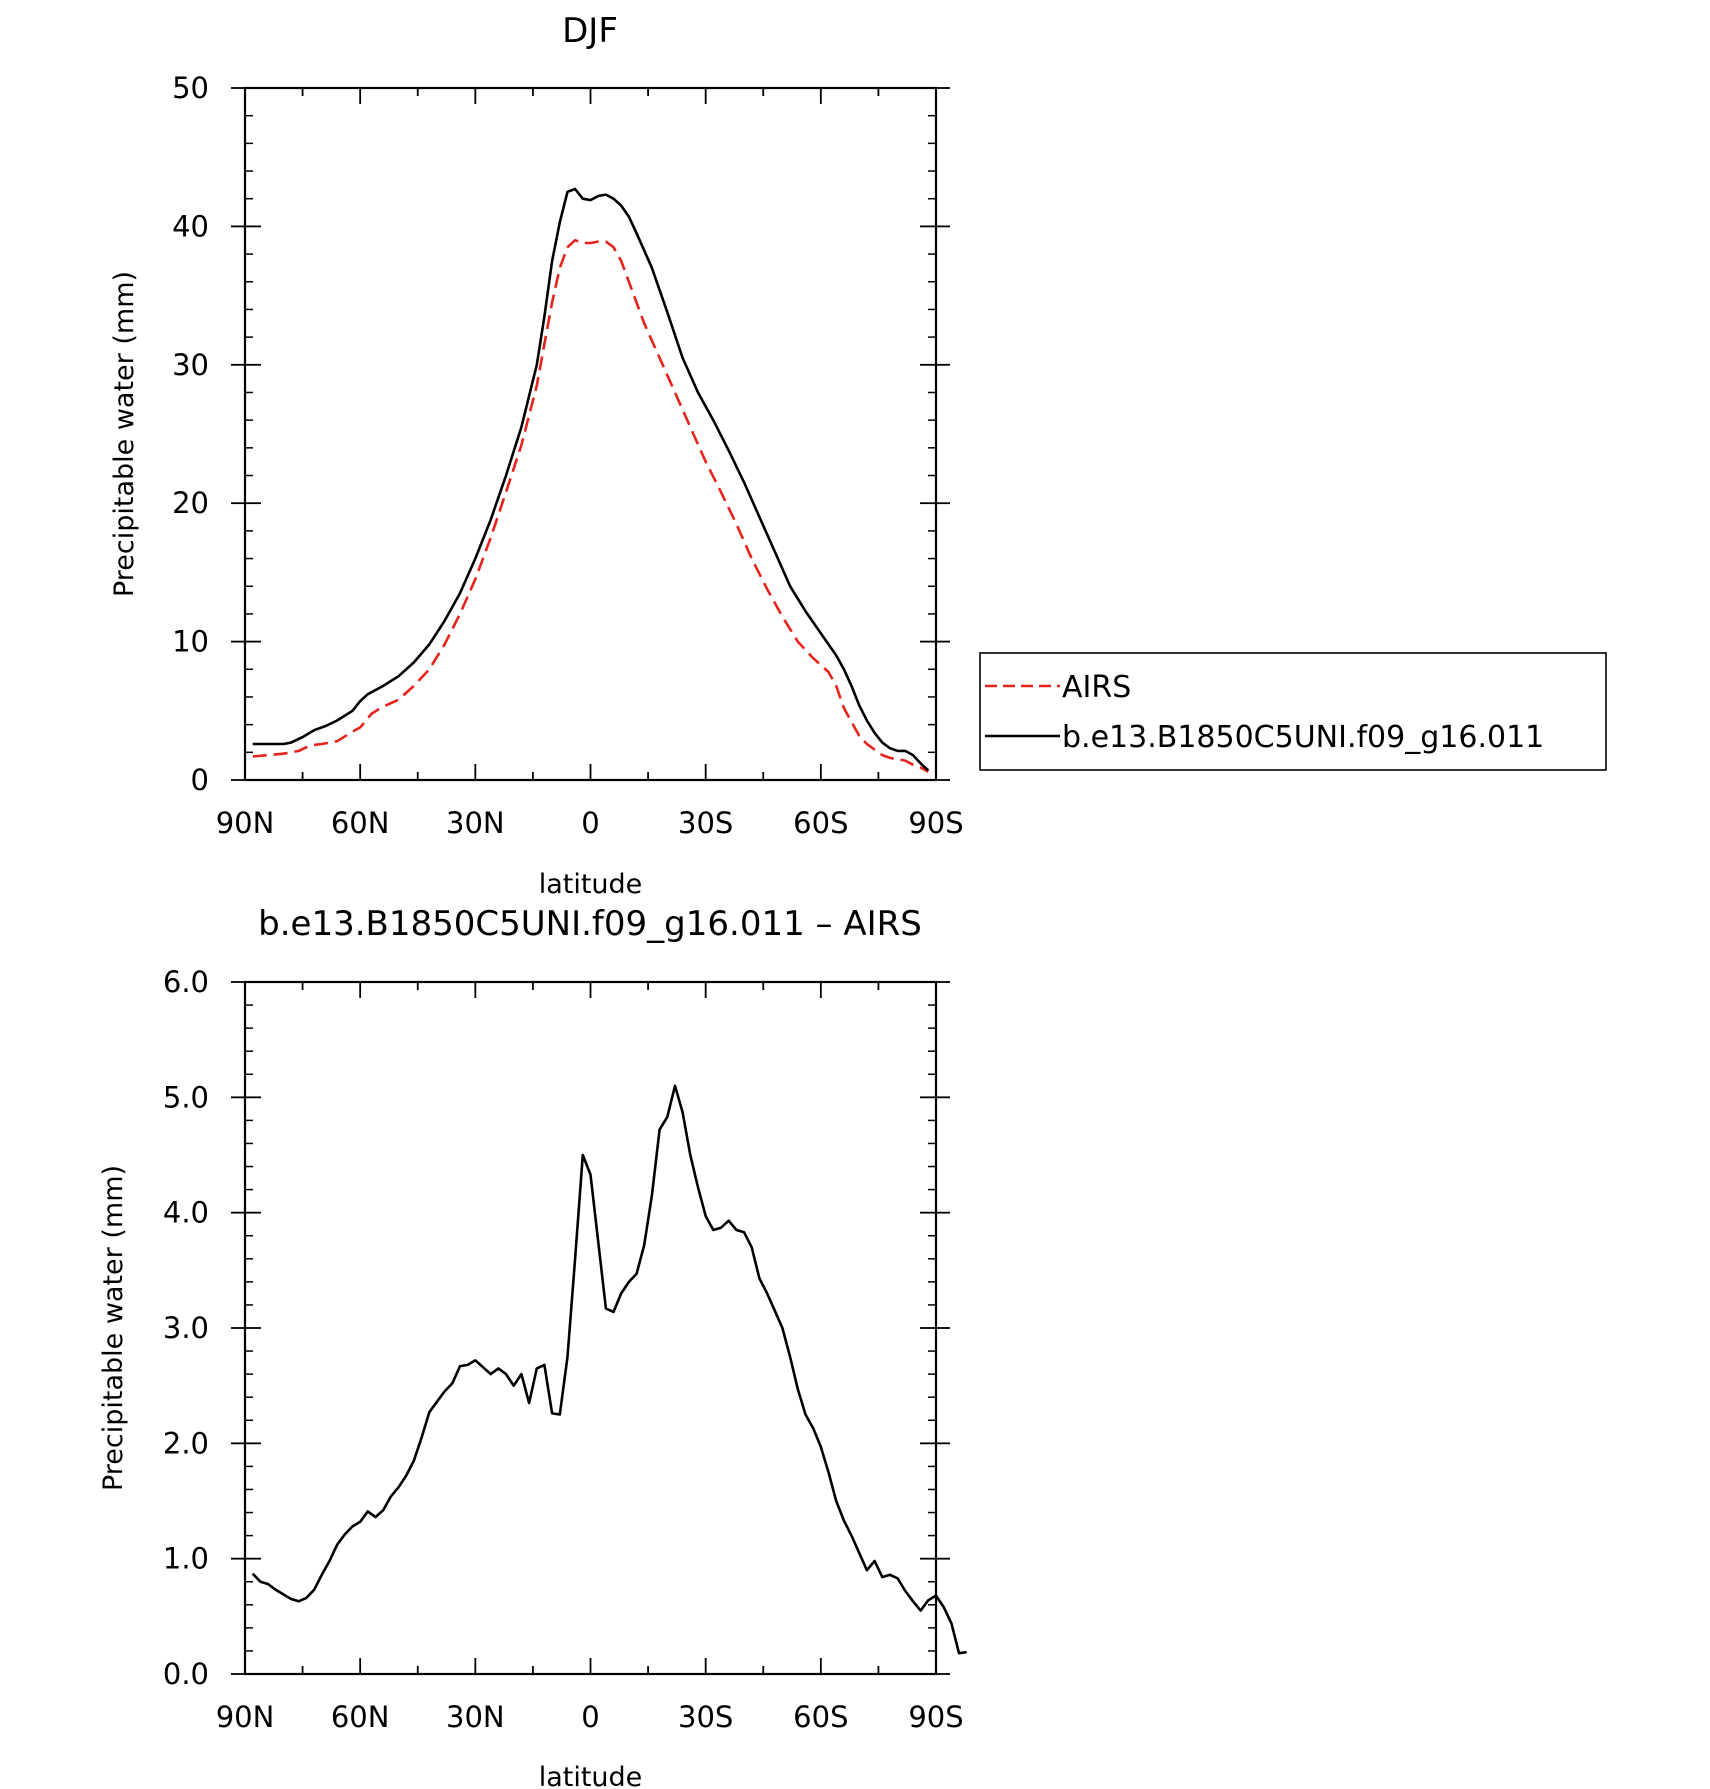 The height and width of the screenshot is (1789, 1710). What do you see at coordinates (190, 365) in the screenshot?
I see `y-tick-label: 30` at bounding box center [190, 365].